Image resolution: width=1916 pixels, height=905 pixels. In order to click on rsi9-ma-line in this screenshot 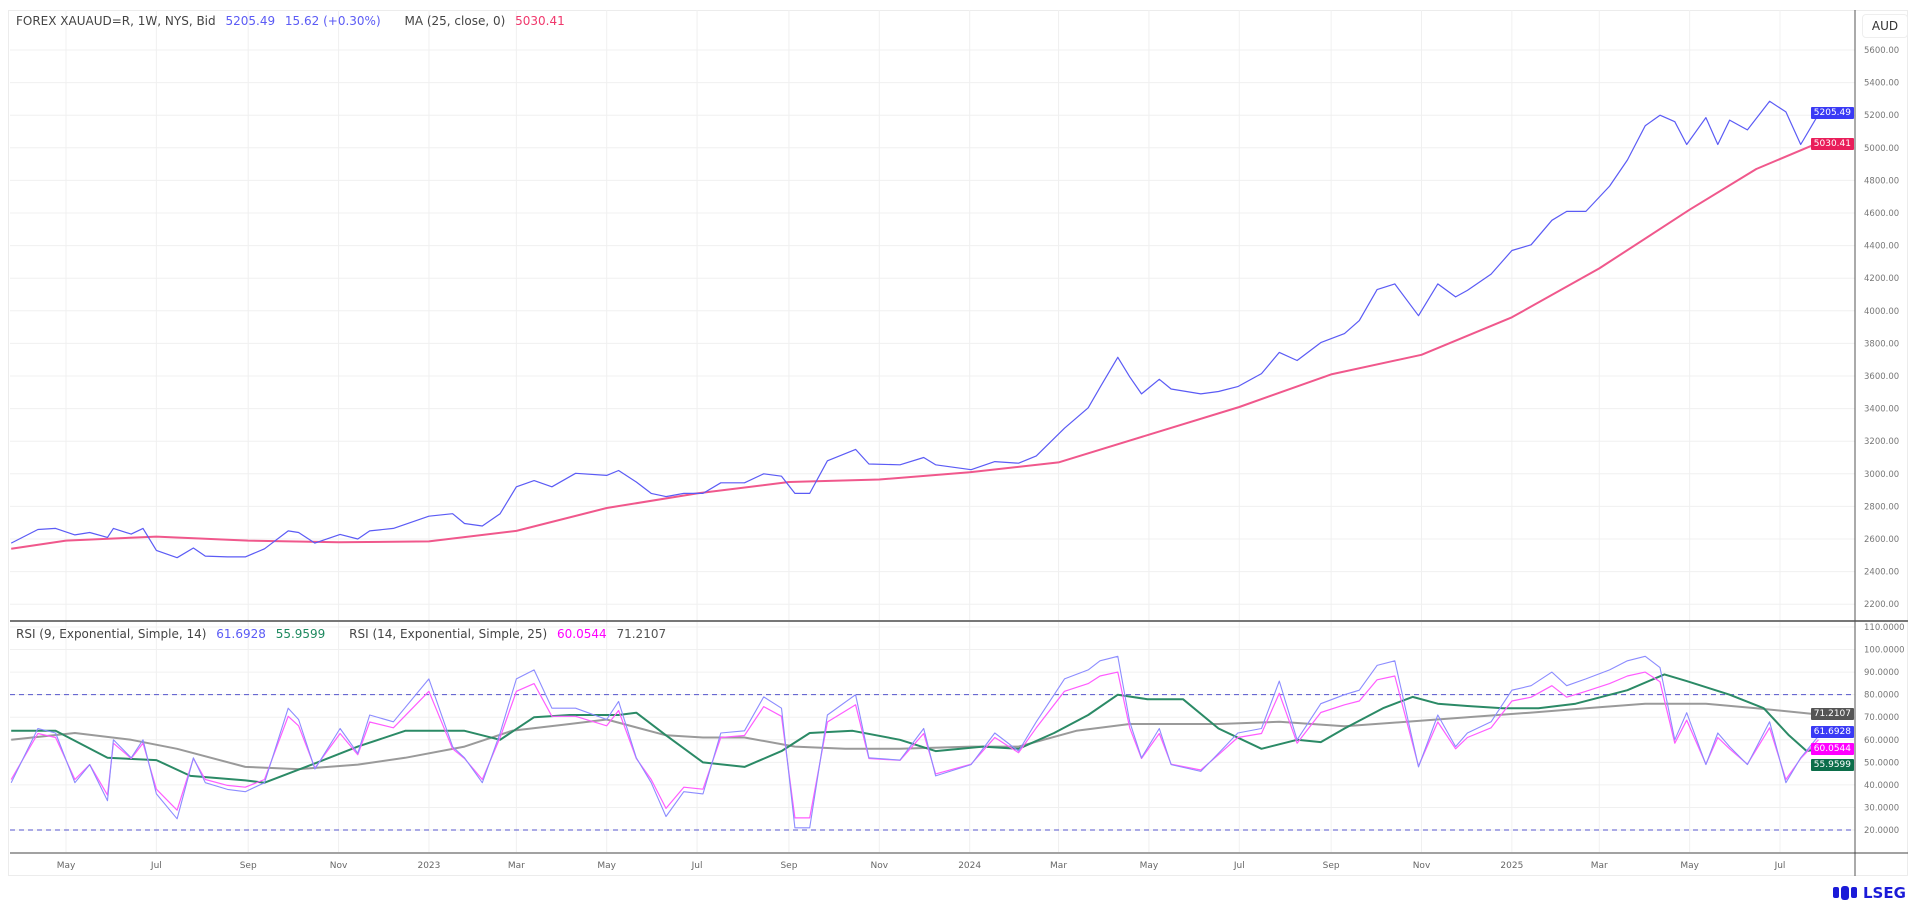, I will do `click(915, 728)`.